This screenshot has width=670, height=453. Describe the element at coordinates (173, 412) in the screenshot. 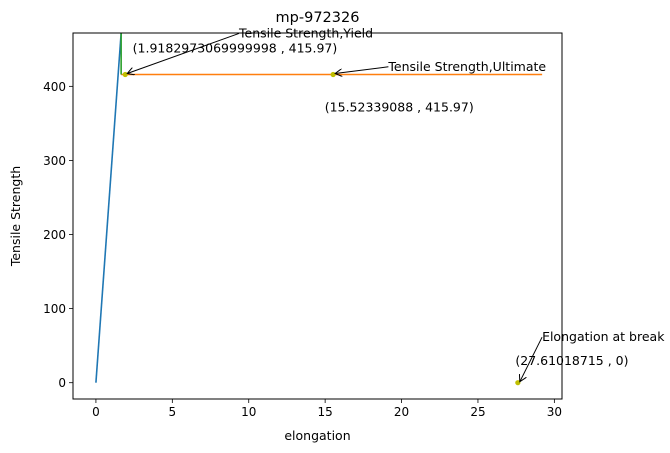

I see `x-tick-label: 5` at that location.